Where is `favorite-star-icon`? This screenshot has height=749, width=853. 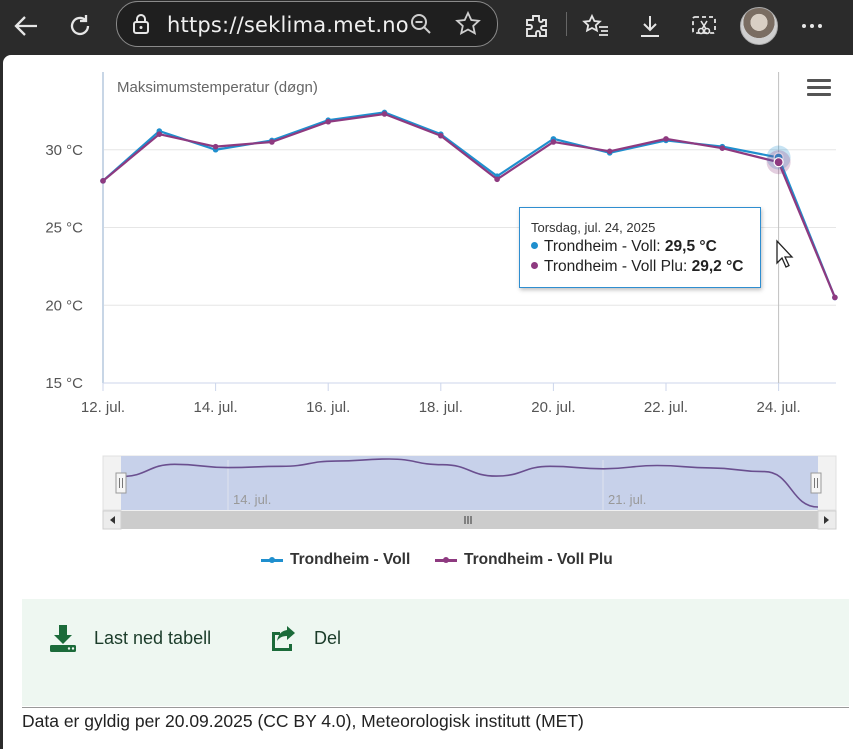 favorite-star-icon is located at coordinates (468, 26).